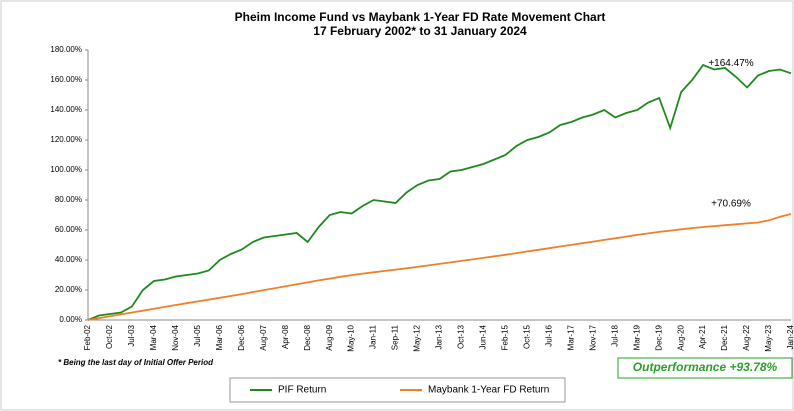 Image resolution: width=794 pixels, height=411 pixels. I want to click on x-tick-label: Apr-08, so click(285, 336).